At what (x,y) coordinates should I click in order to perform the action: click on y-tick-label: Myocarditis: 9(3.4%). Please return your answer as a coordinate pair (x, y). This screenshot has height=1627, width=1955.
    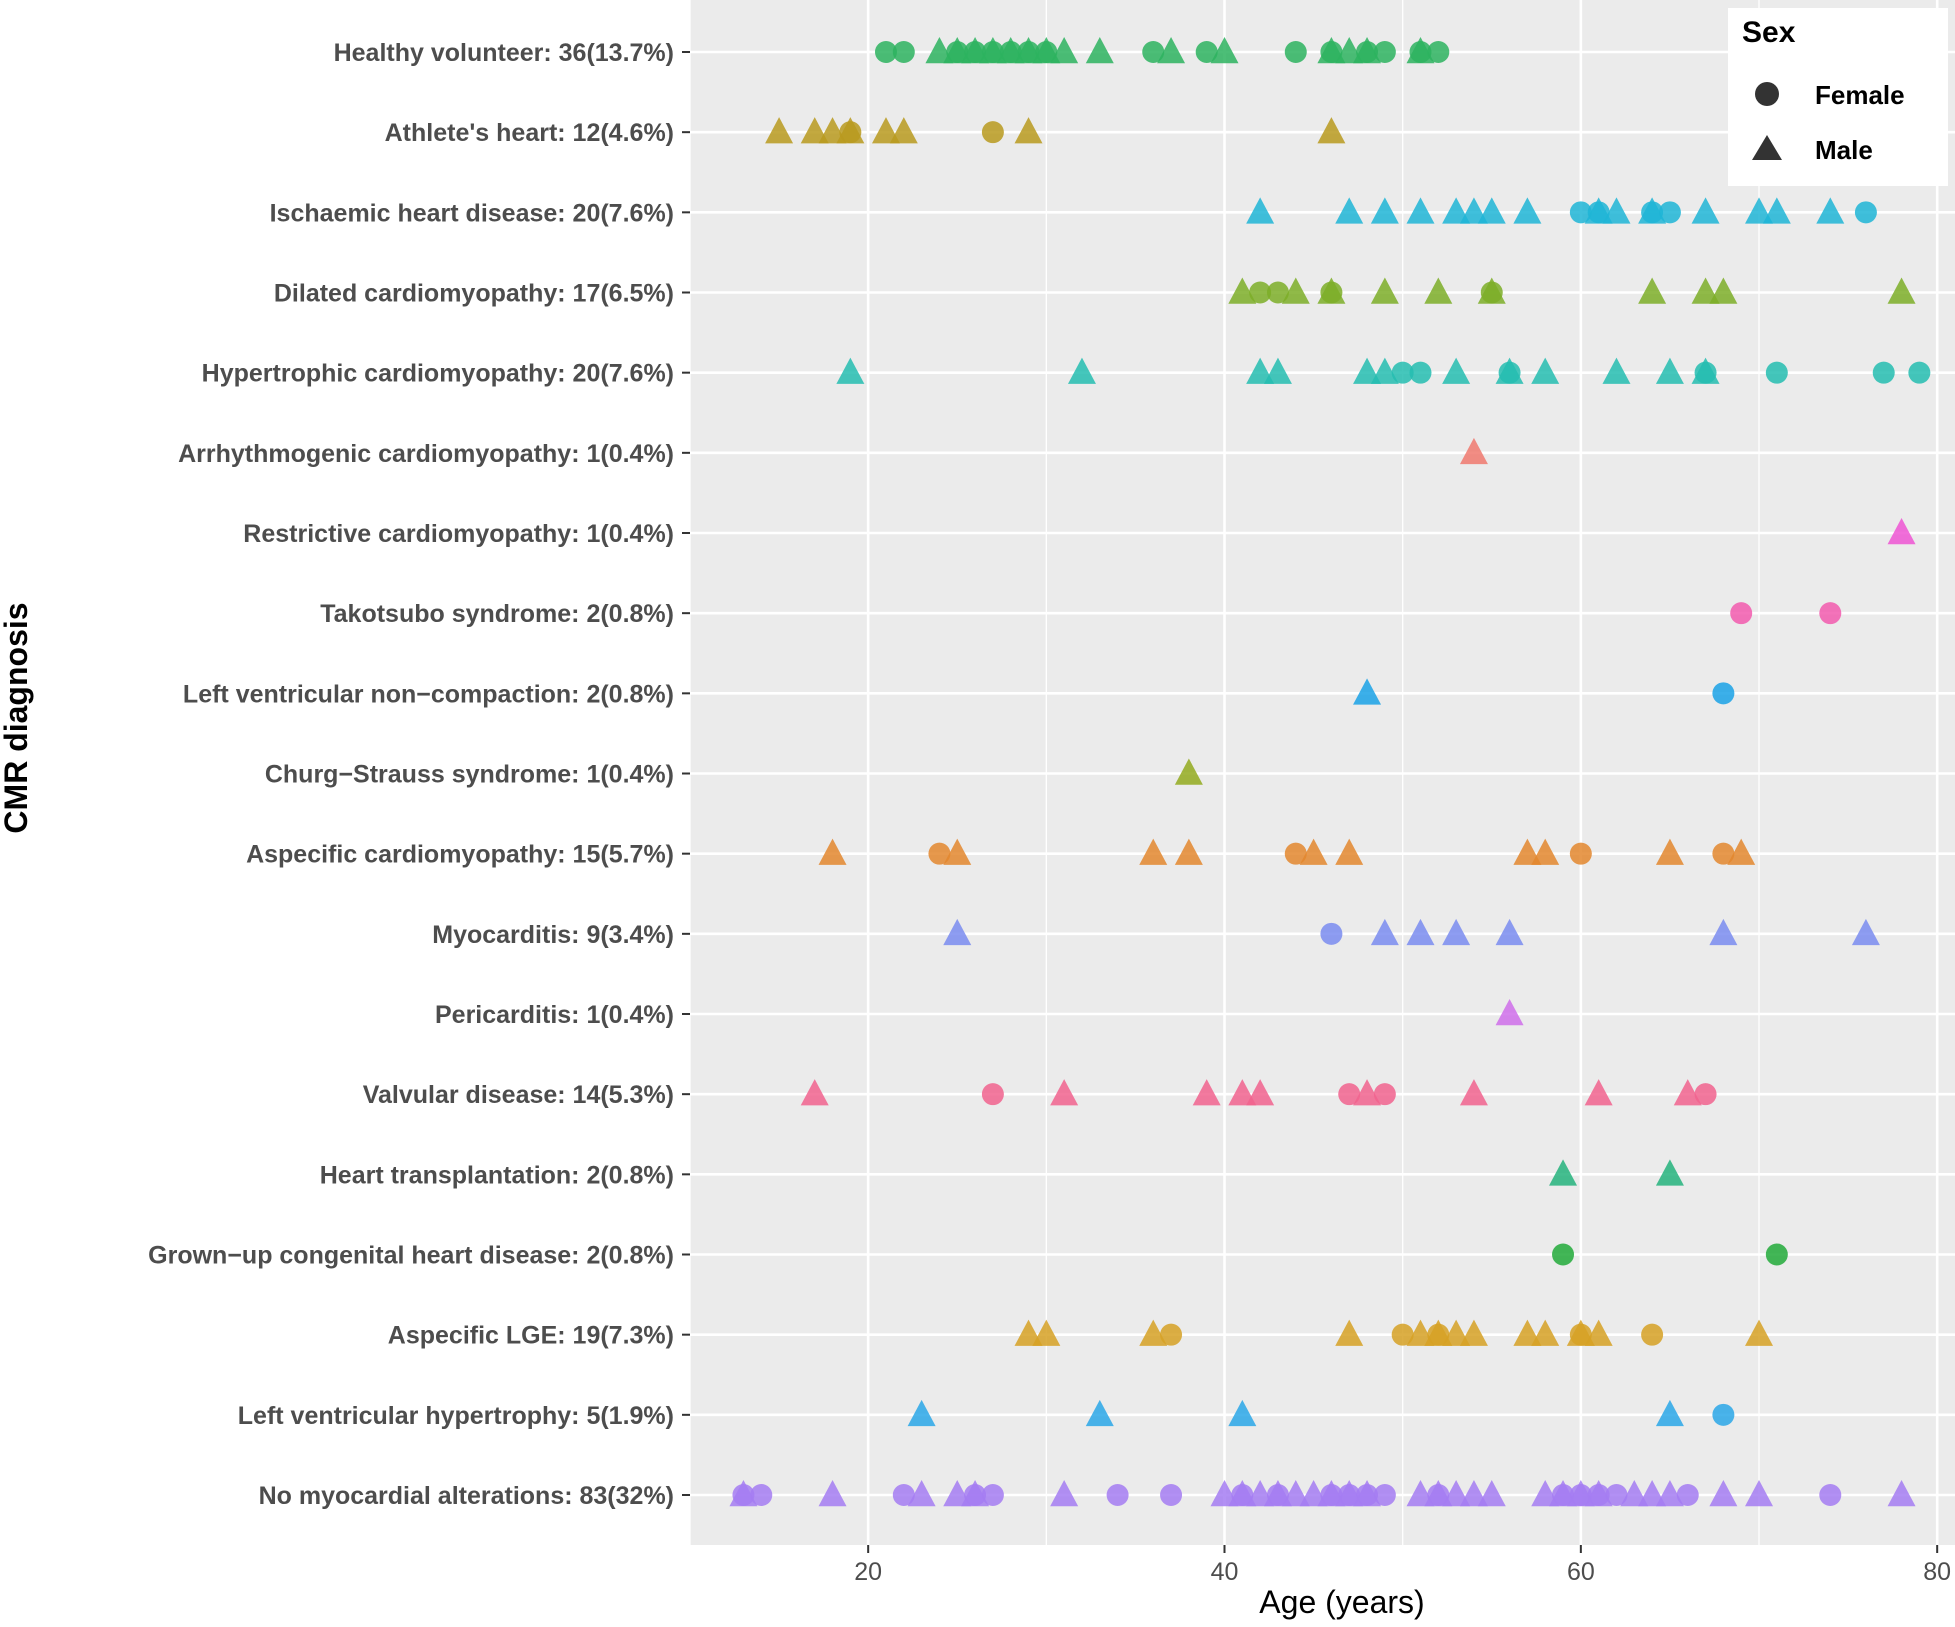
    Looking at the image, I should click on (553, 935).